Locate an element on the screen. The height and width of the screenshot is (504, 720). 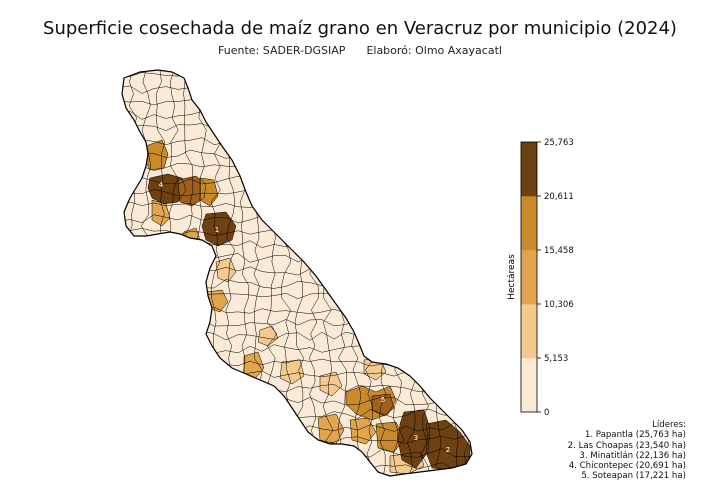
colorbar-tick-label: 25,763 is located at coordinates (559, 143).